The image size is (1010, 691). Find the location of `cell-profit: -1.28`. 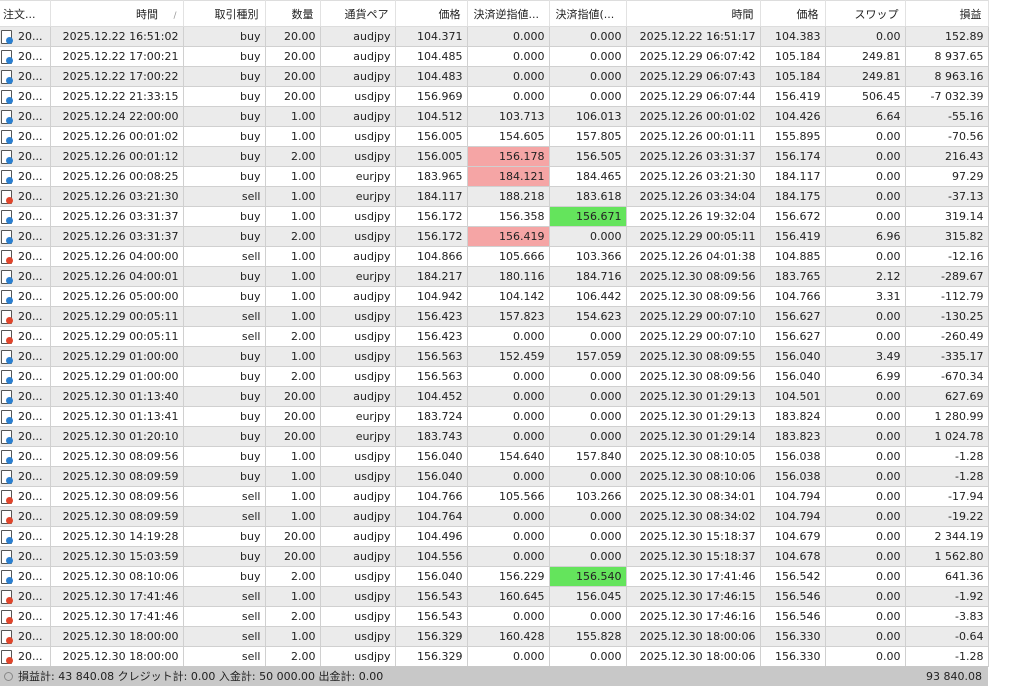

cell-profit: -1.28 is located at coordinates (947, 656).